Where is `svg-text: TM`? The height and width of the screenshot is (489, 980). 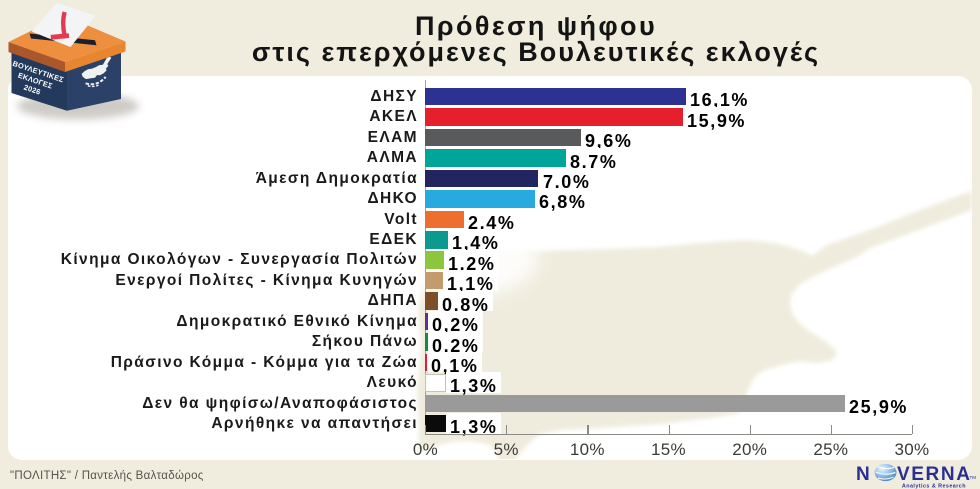
svg-text: TM is located at coordinates (973, 477).